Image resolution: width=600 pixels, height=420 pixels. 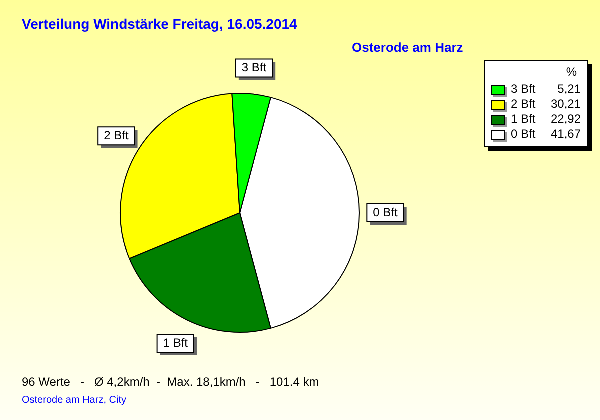 I want to click on slice-label: 1 Bft, so click(x=176, y=343).